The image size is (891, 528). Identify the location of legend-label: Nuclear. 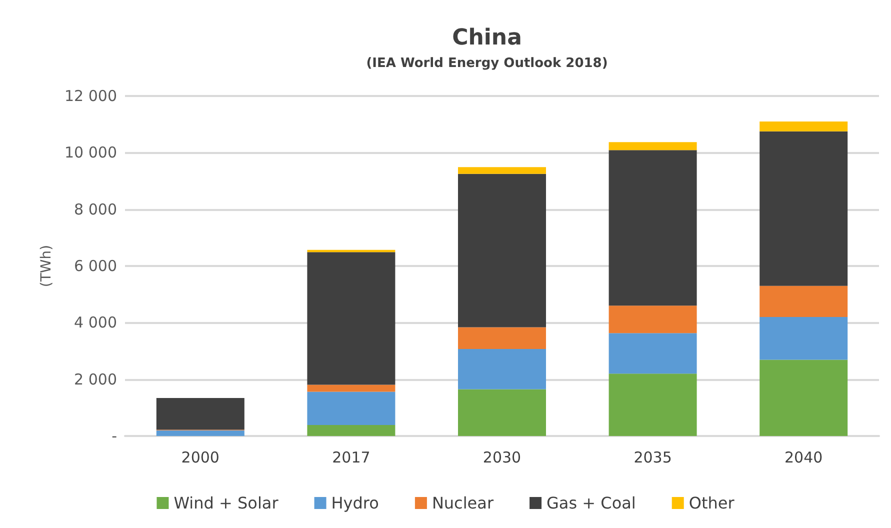
(463, 503).